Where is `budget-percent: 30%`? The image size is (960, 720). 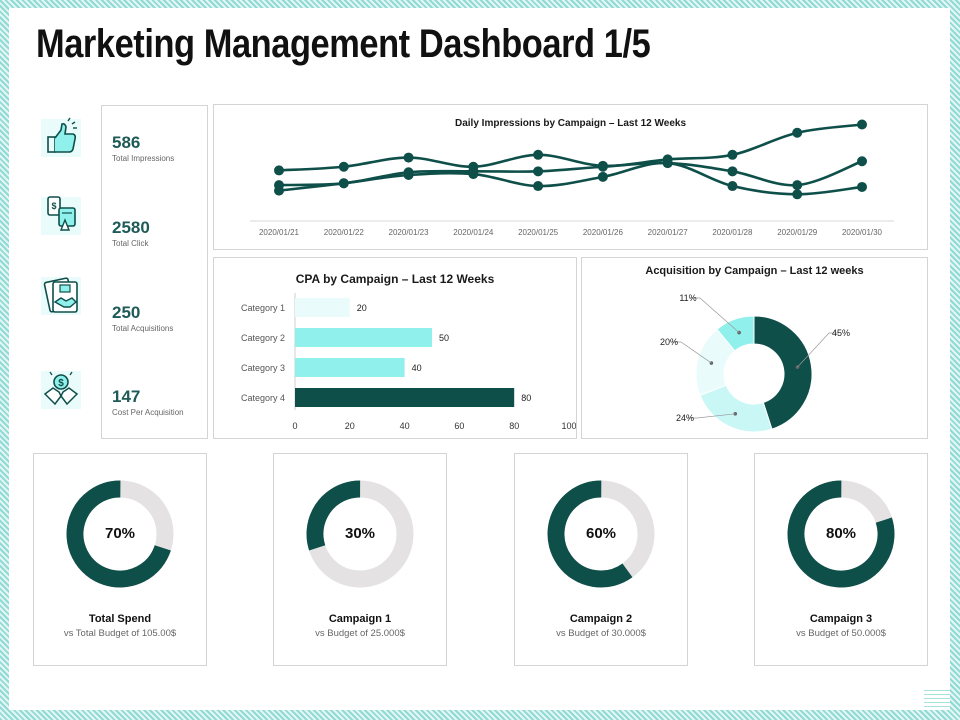
budget-percent: 30% is located at coordinates (360, 533).